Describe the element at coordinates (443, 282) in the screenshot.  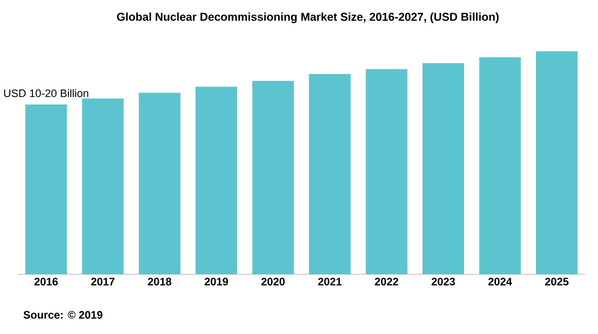
I see `x-tick-label: 2023` at that location.